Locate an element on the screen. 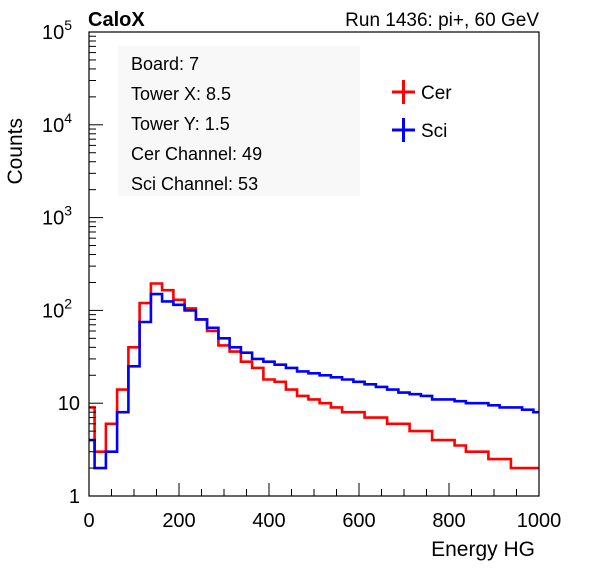  info-box-background is located at coordinates (239, 121).